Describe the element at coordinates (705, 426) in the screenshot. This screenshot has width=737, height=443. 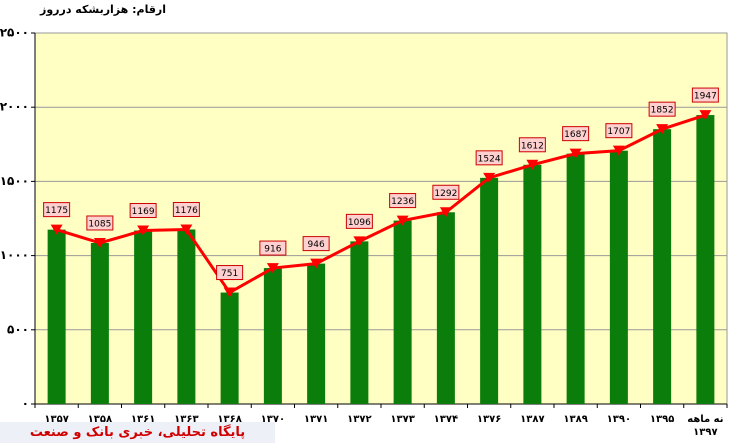
I see `x-tick-label: نه ماهه ۱۳۹۷` at that location.